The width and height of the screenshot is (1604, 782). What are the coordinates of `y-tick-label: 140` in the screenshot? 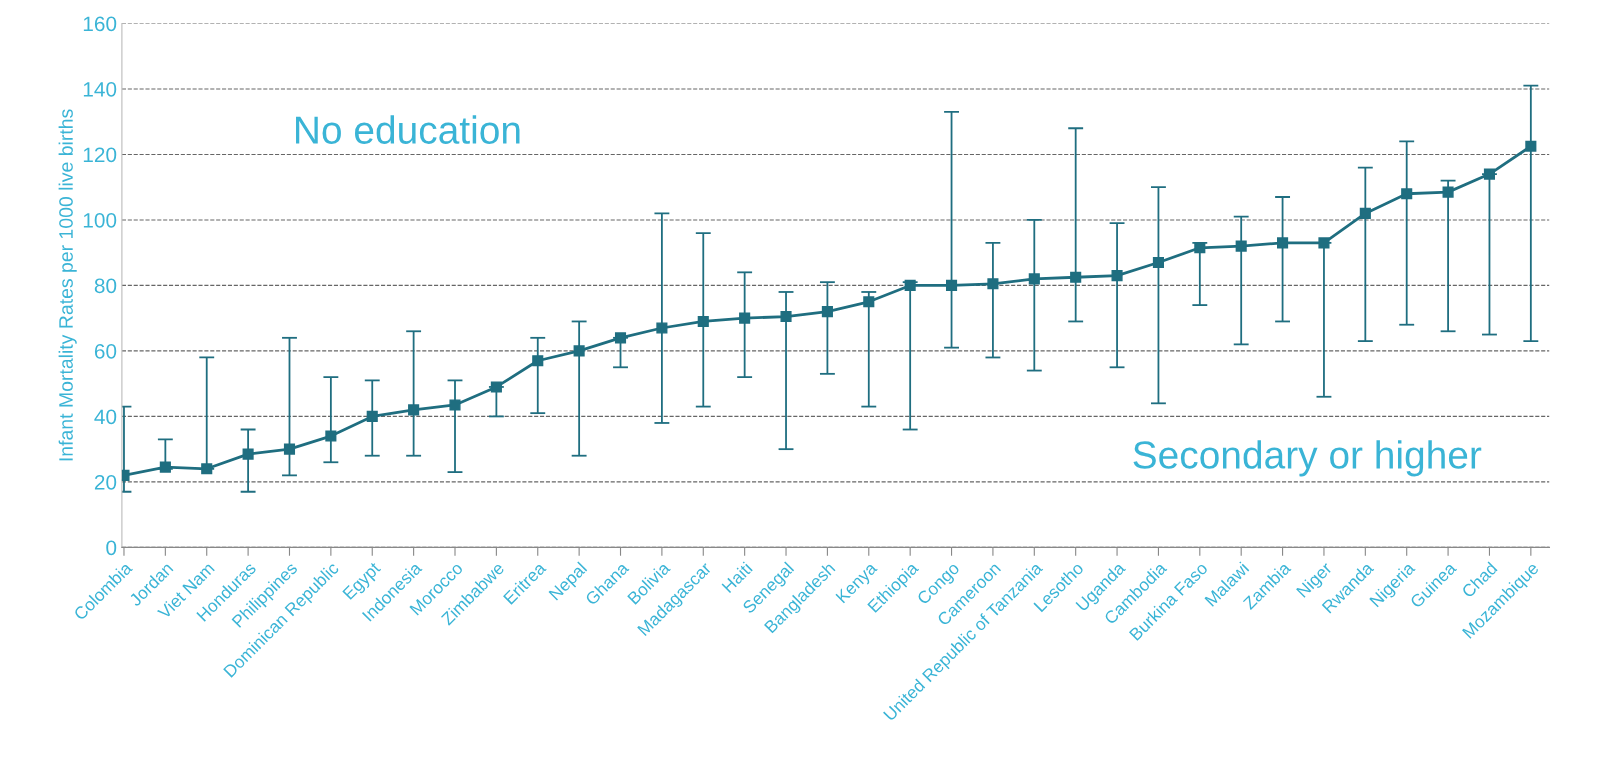 It's located at (100, 89).